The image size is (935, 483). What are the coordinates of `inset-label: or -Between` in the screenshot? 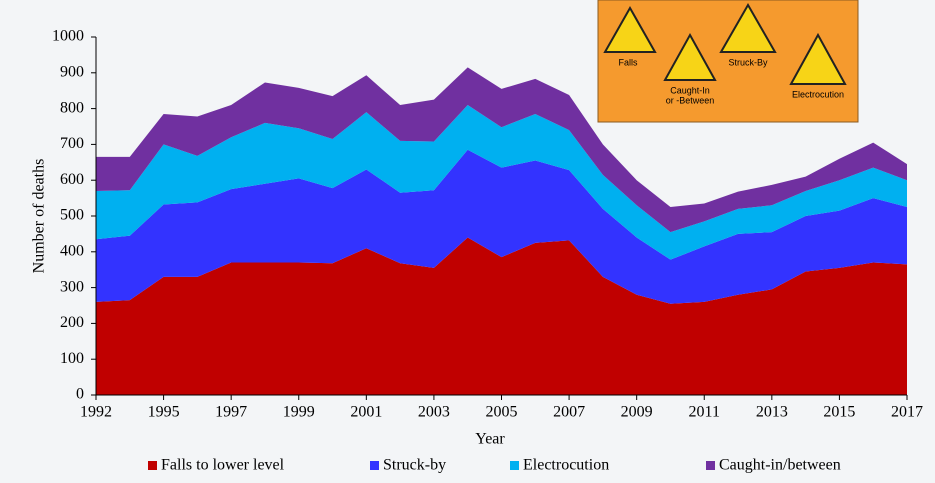 It's located at (690, 100).